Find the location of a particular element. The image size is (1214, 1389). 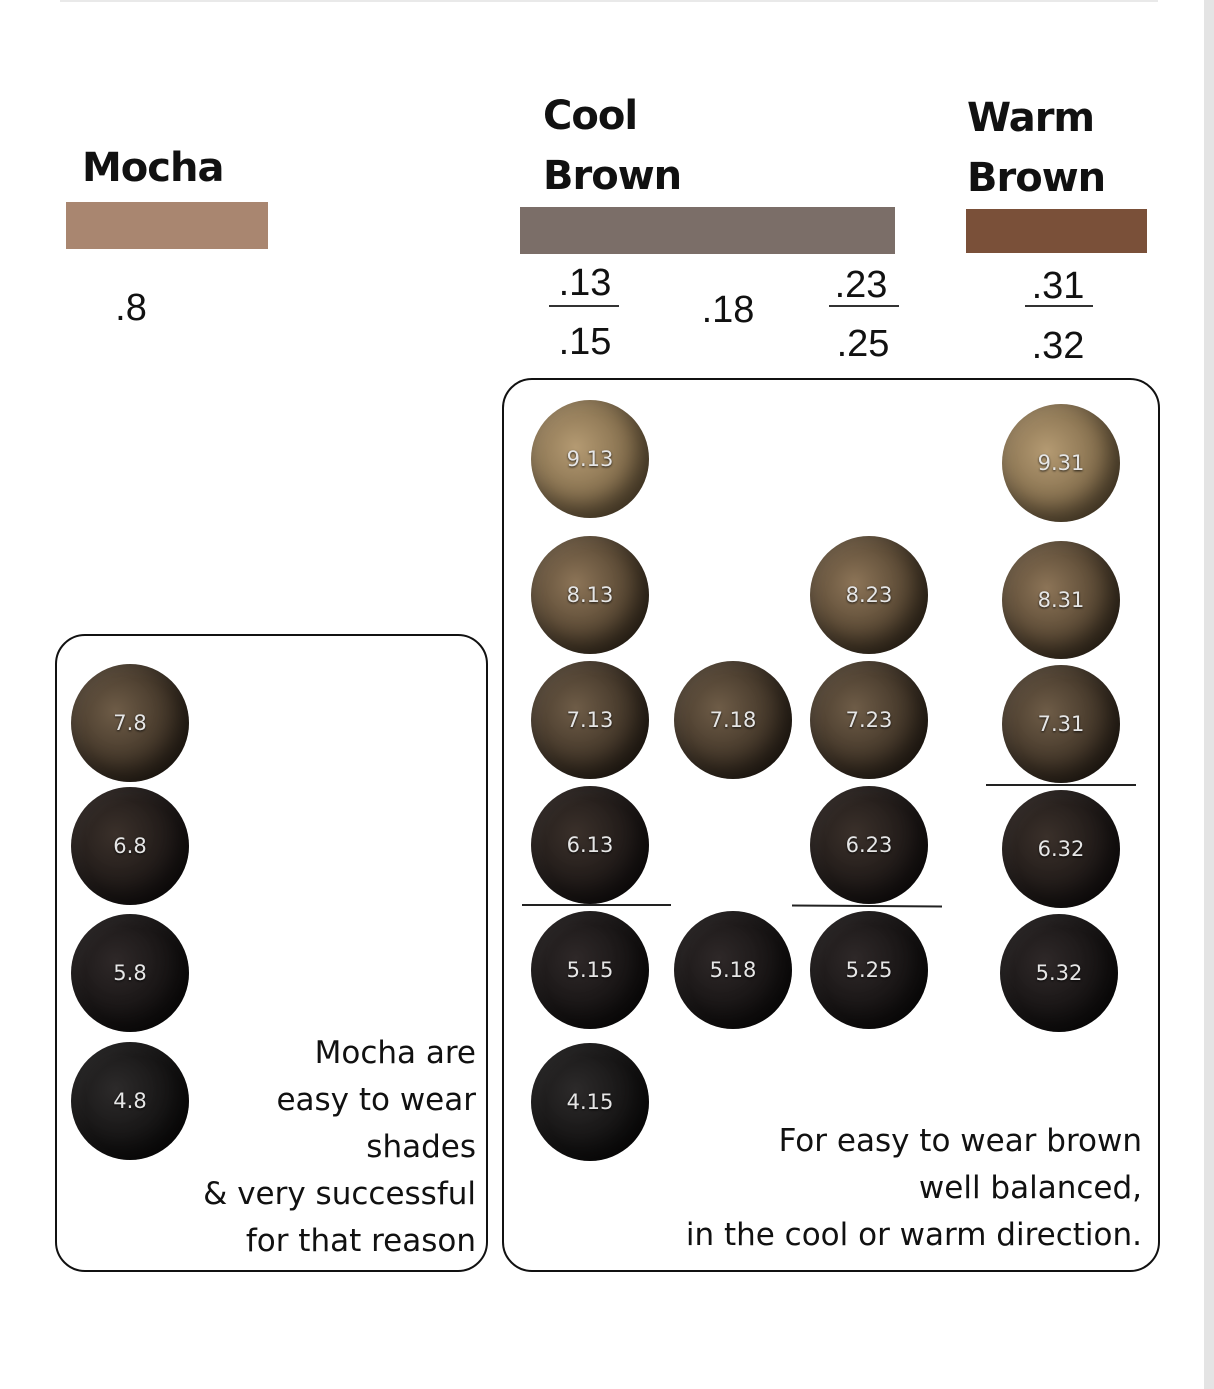

brown-note-line: well balanced, is located at coordinates (1030, 1188).